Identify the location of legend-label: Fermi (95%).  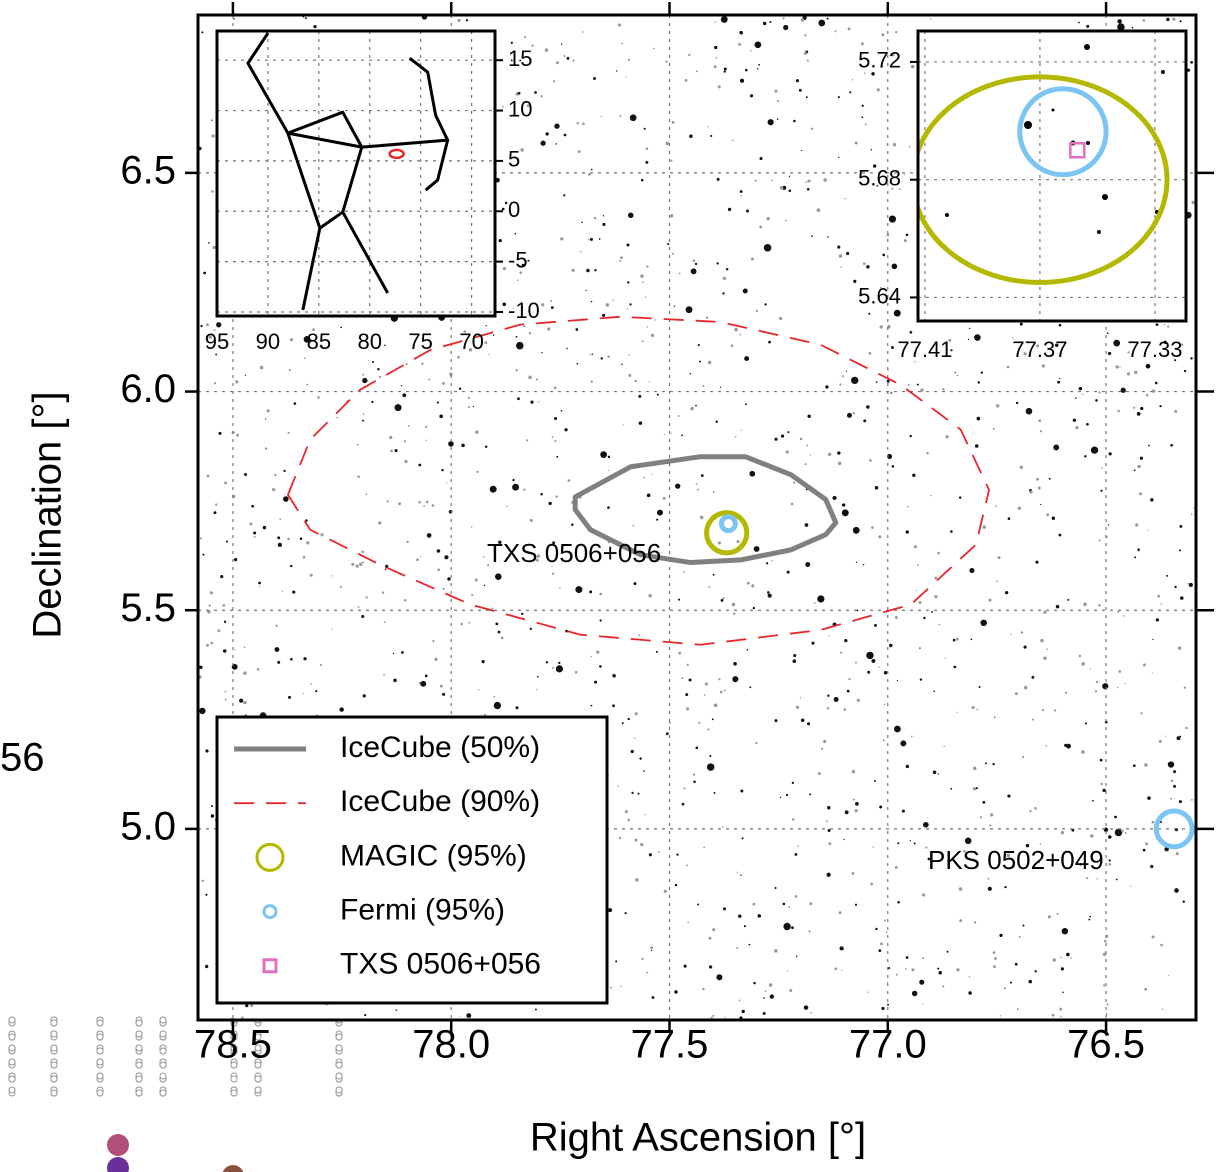
(422, 910).